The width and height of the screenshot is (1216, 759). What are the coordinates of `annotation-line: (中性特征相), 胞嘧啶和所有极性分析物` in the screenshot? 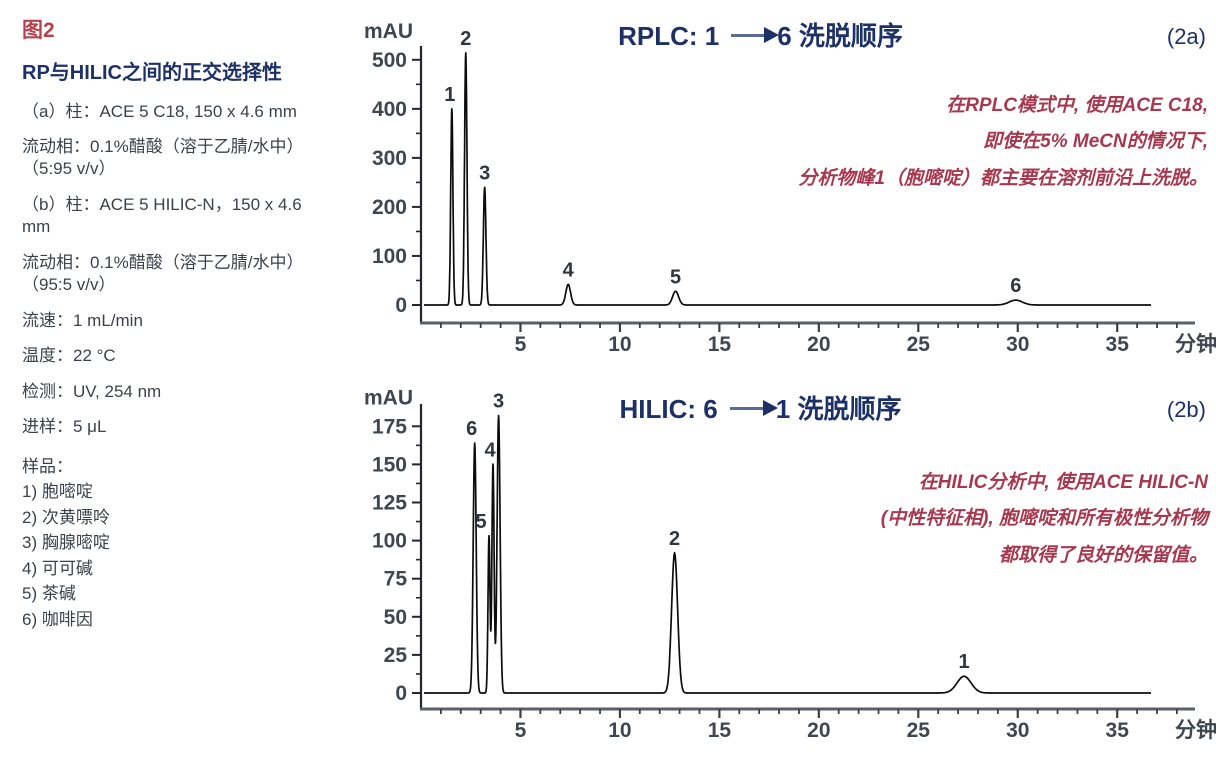 It's located at (1044, 519).